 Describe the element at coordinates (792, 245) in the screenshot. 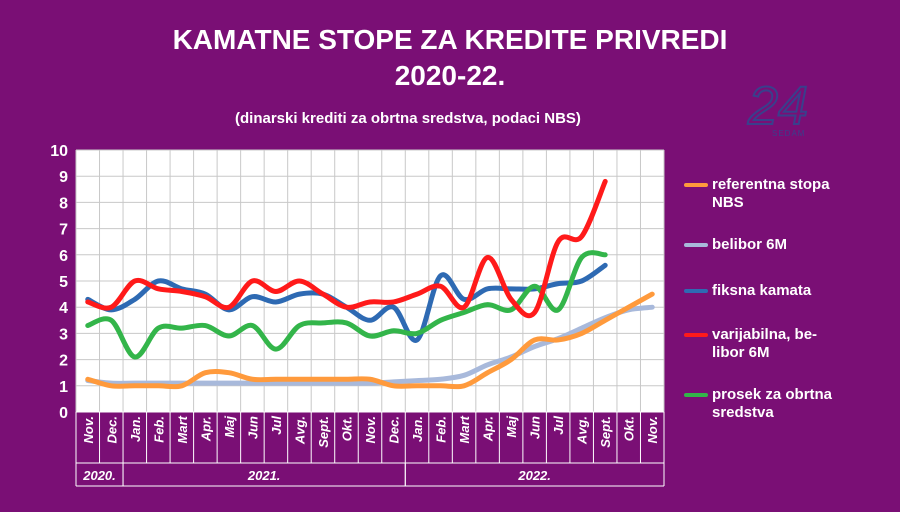

I see `legend-label: belibor 6M` at that location.